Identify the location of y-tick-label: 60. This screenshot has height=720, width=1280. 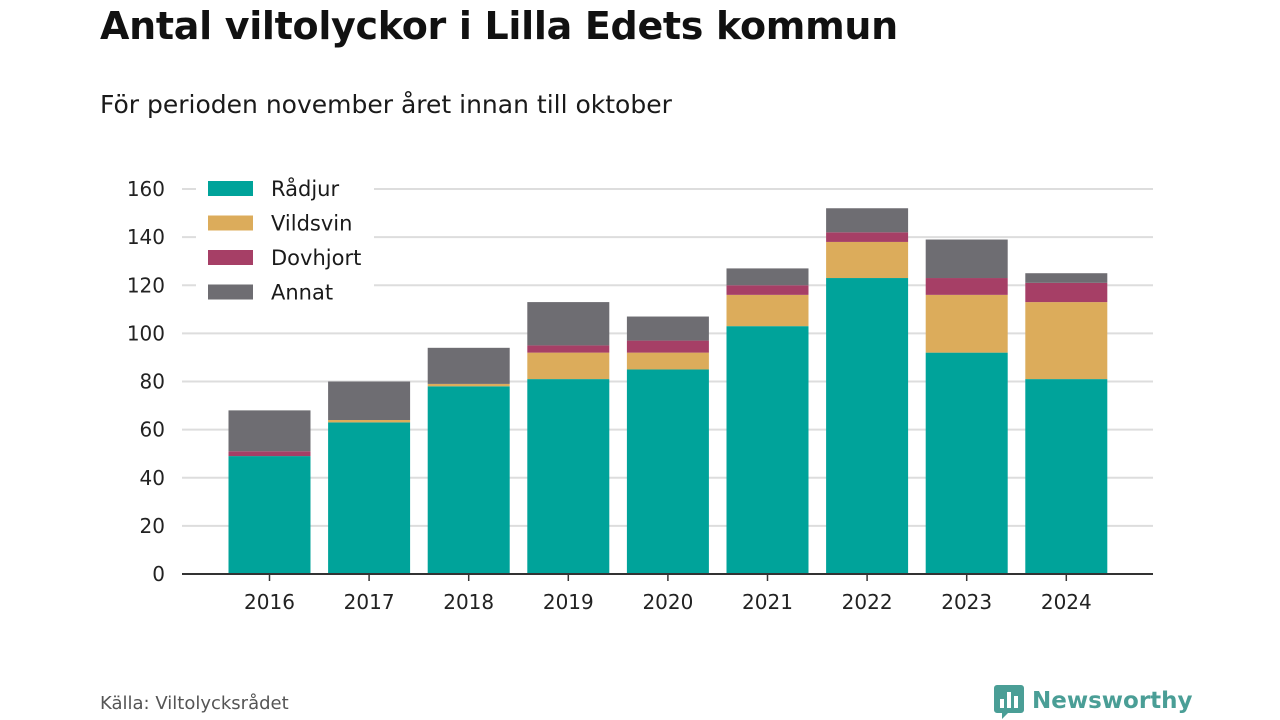
(152, 430).